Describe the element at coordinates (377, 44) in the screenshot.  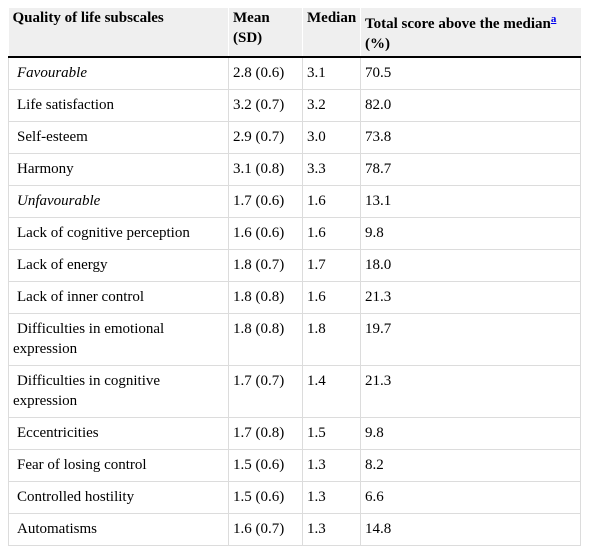
I see `header-percent-text: (%)` at that location.